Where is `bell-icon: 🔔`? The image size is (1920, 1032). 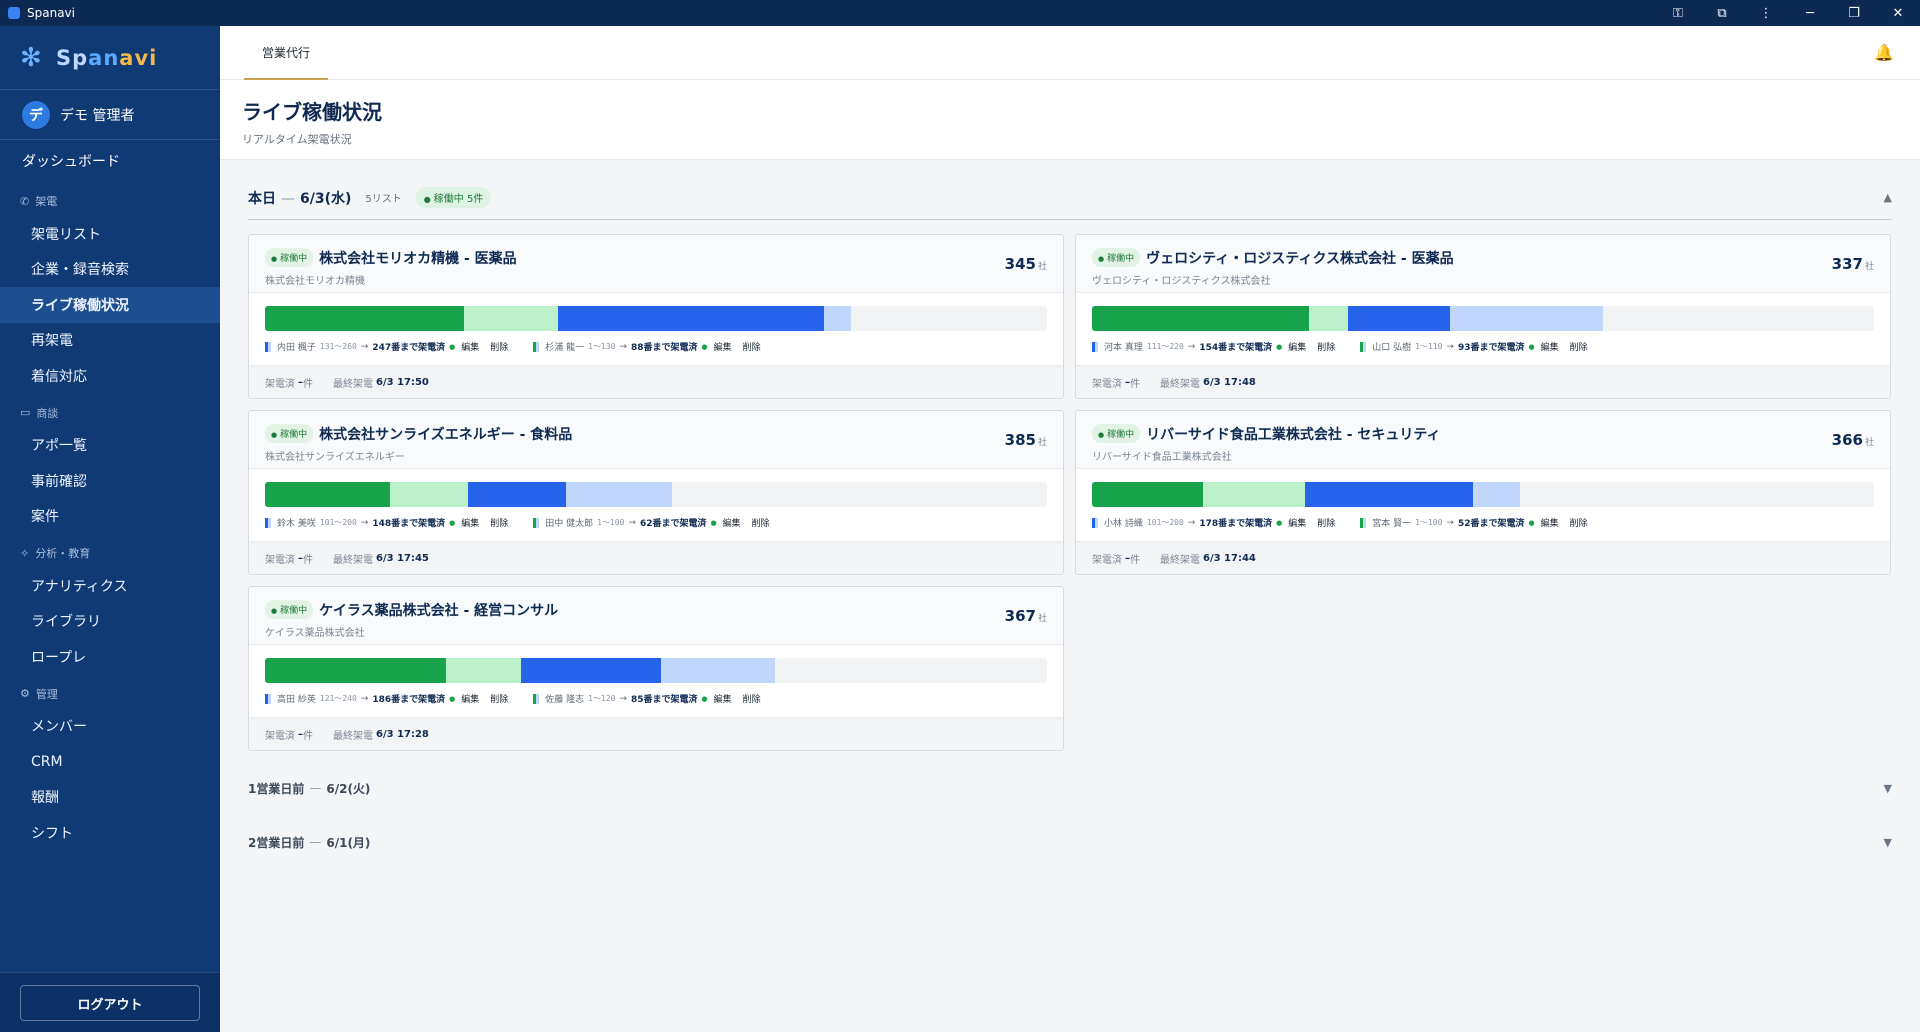
bell-icon: 🔔 is located at coordinates (1884, 52).